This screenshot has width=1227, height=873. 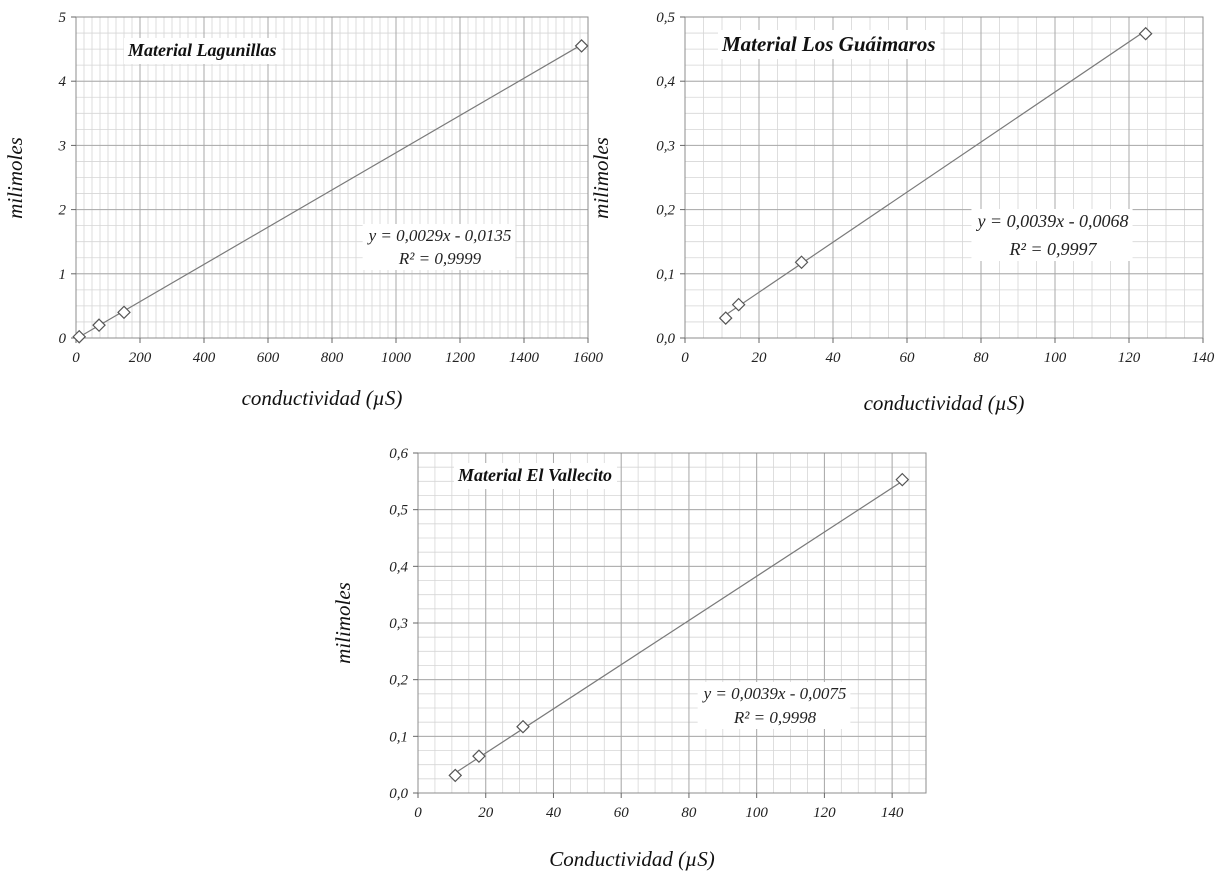 I want to click on y-tick-label: 2, so click(x=63, y=211).